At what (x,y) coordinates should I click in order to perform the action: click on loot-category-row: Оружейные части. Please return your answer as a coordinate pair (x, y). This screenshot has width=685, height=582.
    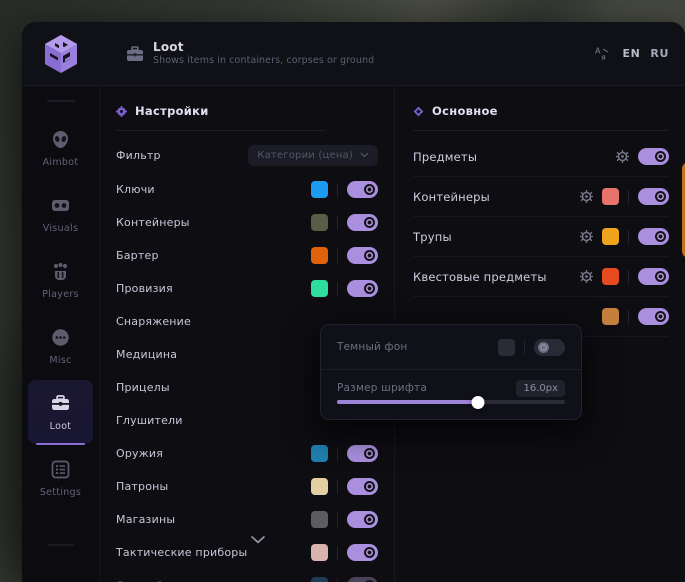
    Looking at the image, I should click on (247, 575).